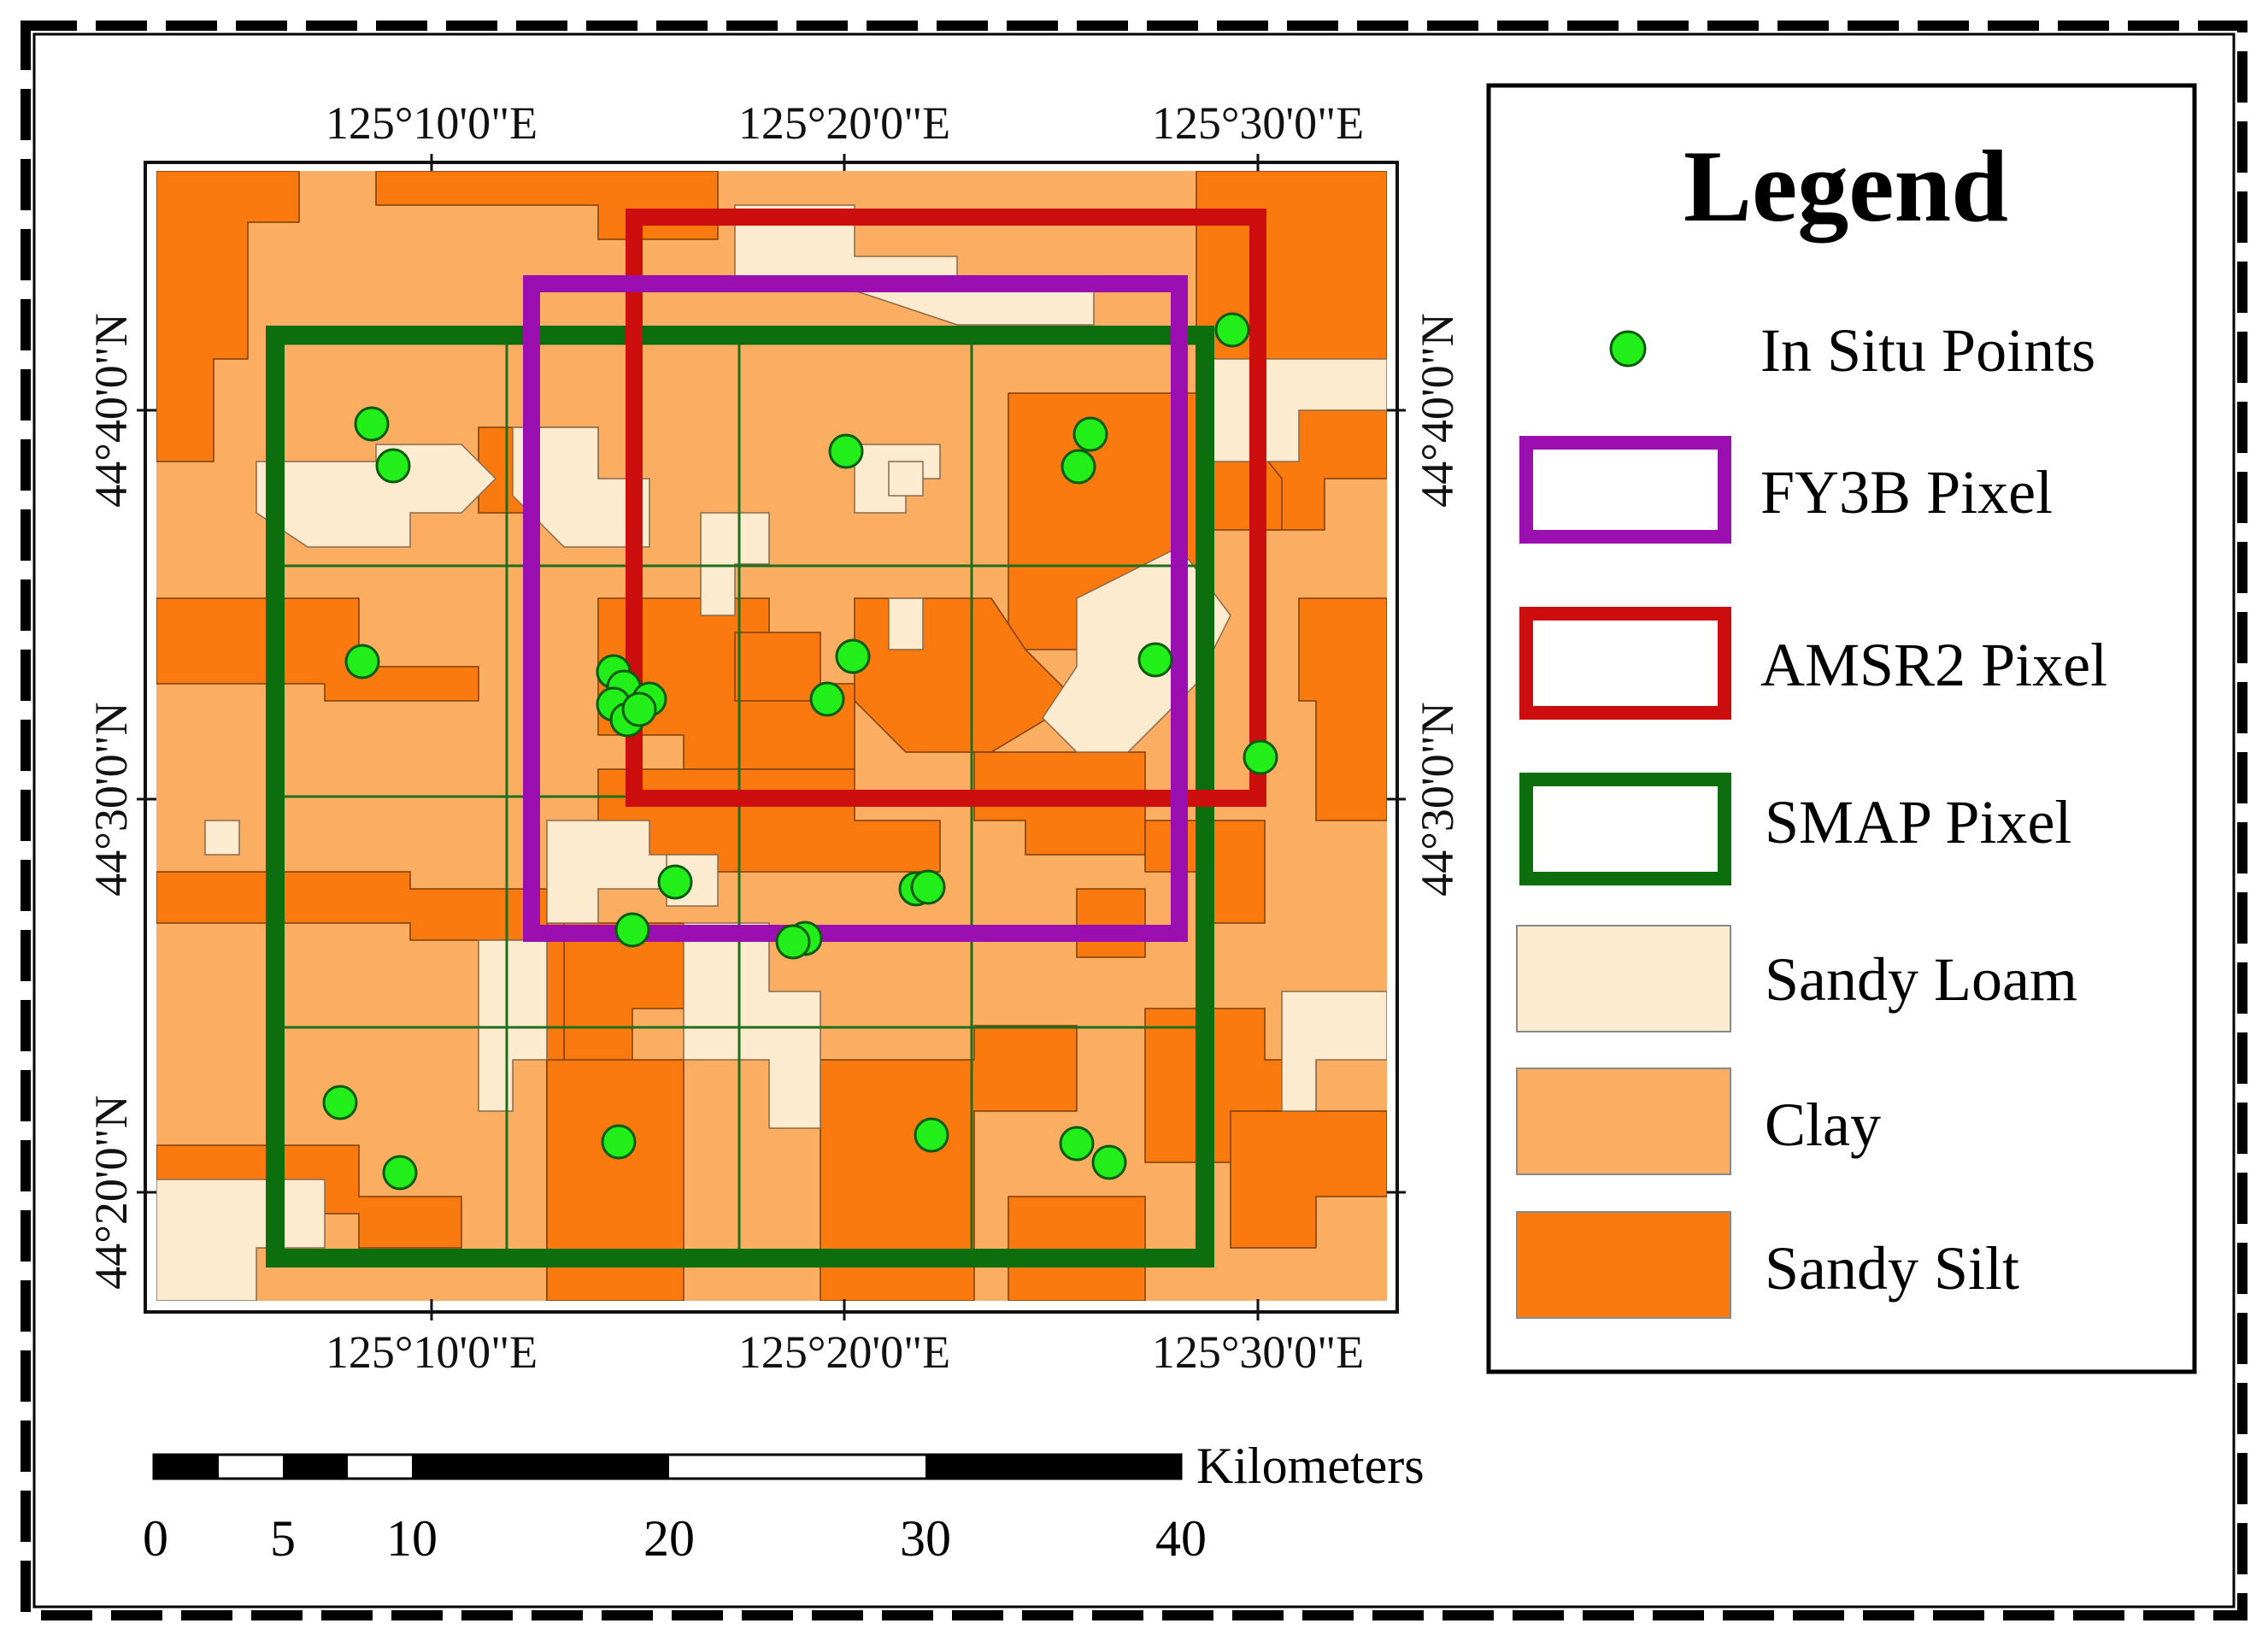 The height and width of the screenshot is (1641, 2268). What do you see at coordinates (111, 410) in the screenshot?
I see `left-lat-label-1: 44°40'0"N` at bounding box center [111, 410].